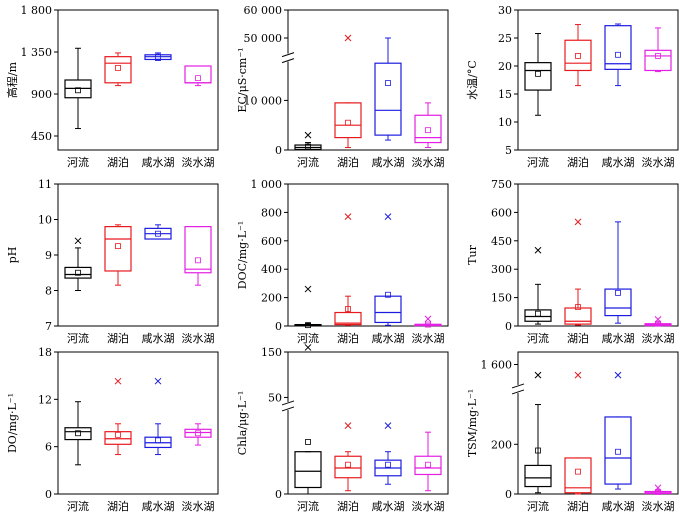  Describe the element at coordinates (271, 269) in the screenshot. I see `y-tick-label: 400` at that location.